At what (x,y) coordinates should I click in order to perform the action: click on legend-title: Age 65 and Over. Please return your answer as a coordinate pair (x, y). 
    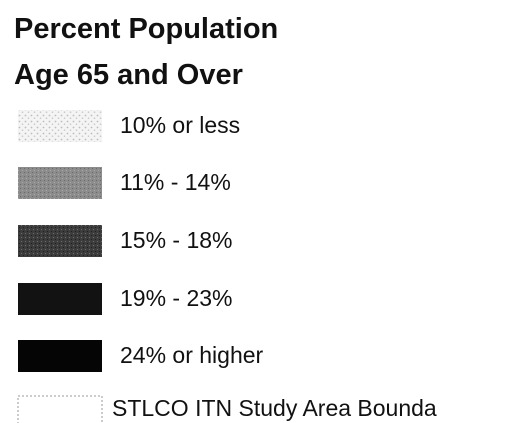
    Looking at the image, I should click on (128, 75).